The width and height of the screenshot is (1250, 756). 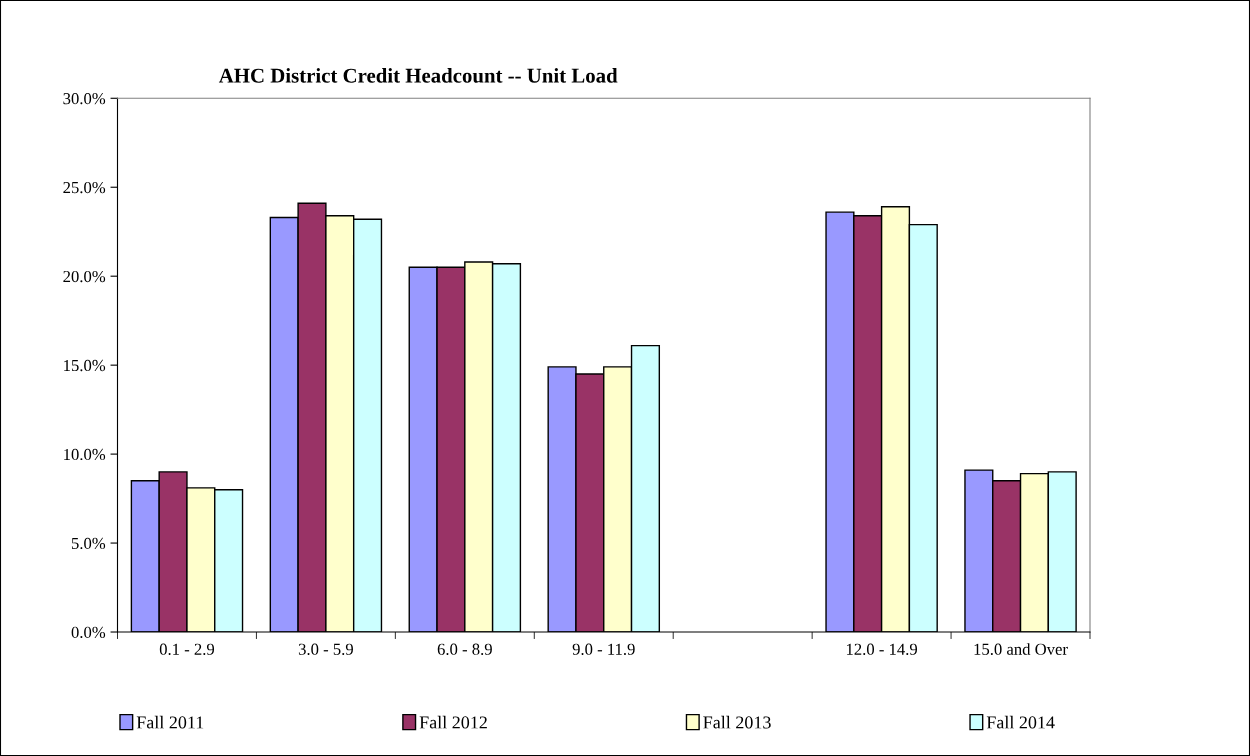 I want to click on x-tick-label: 0.1 - 2.9, so click(x=187, y=649).